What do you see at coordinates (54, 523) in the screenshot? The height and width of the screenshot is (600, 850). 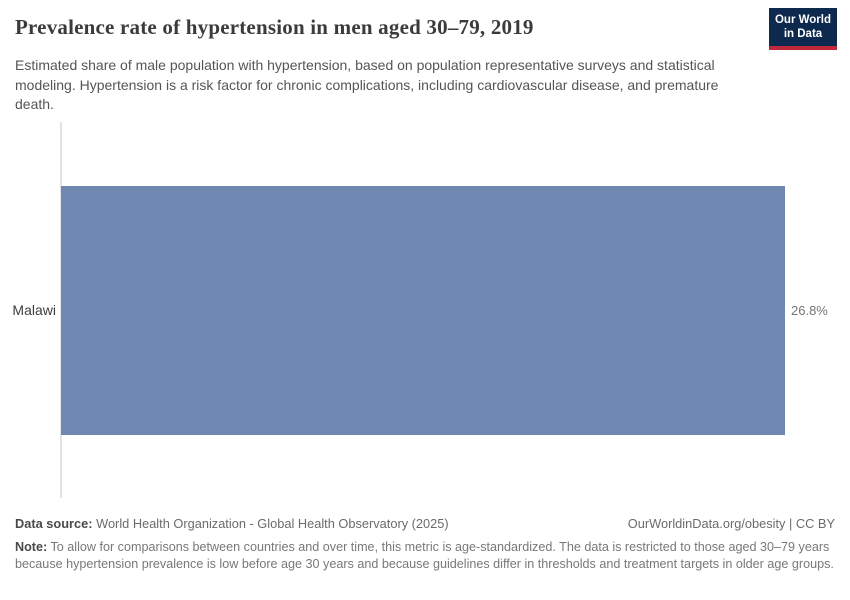 I see `data-source-label: Data source:` at bounding box center [54, 523].